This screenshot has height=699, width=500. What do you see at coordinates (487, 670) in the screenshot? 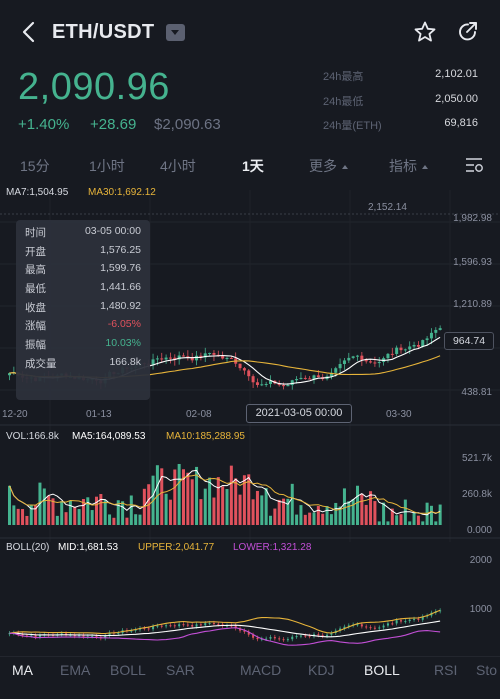
I see `tab-sto: Sto` at bounding box center [487, 670].